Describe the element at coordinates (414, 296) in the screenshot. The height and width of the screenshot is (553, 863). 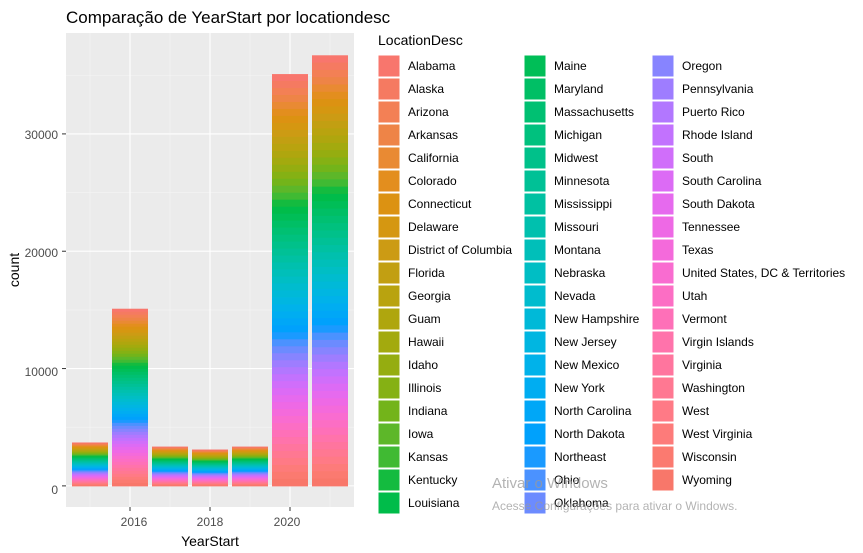
I see `legend-item: Georgia` at that location.